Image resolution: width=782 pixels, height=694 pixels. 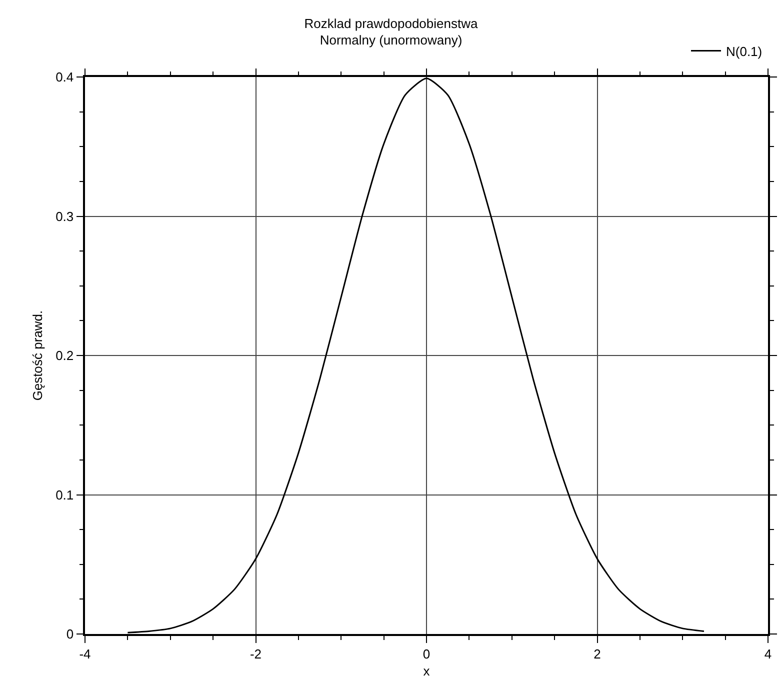 I want to click on y-tick-label: 0.1, so click(x=65, y=494).